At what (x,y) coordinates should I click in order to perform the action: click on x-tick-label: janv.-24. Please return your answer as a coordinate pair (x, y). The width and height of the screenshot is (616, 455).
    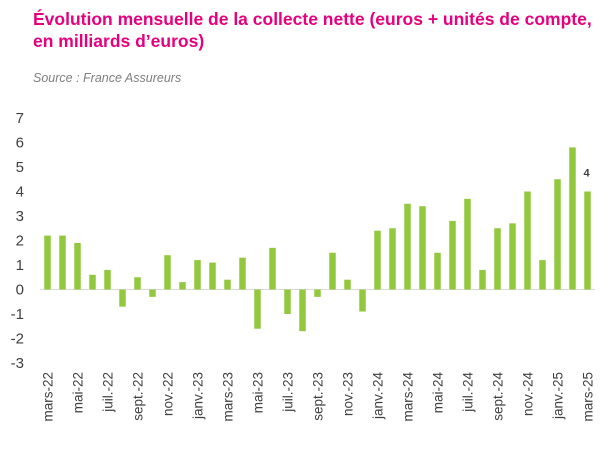
    Looking at the image, I should click on (378, 396).